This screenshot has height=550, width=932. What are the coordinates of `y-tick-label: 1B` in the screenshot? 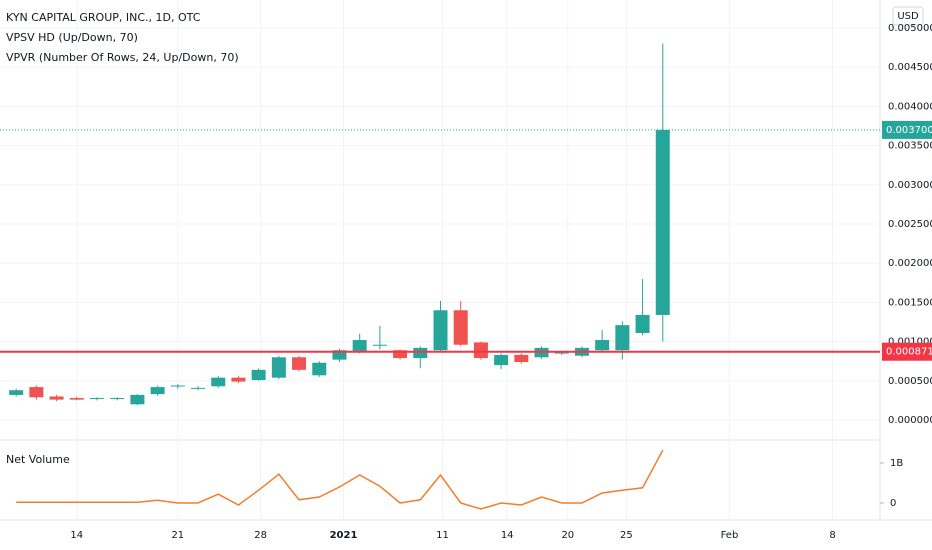 It's located at (896, 463).